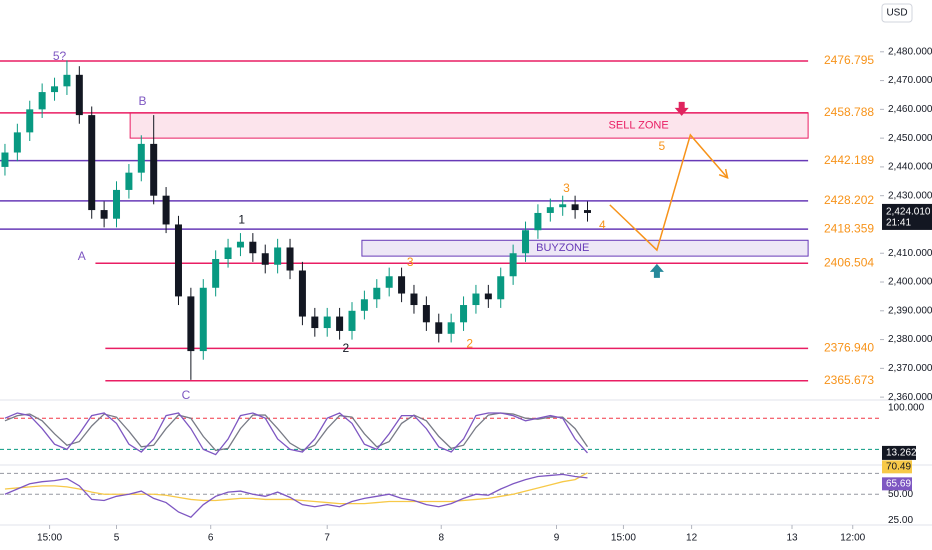 The image size is (932, 550). I want to click on x-tick-label: 5, so click(117, 538).